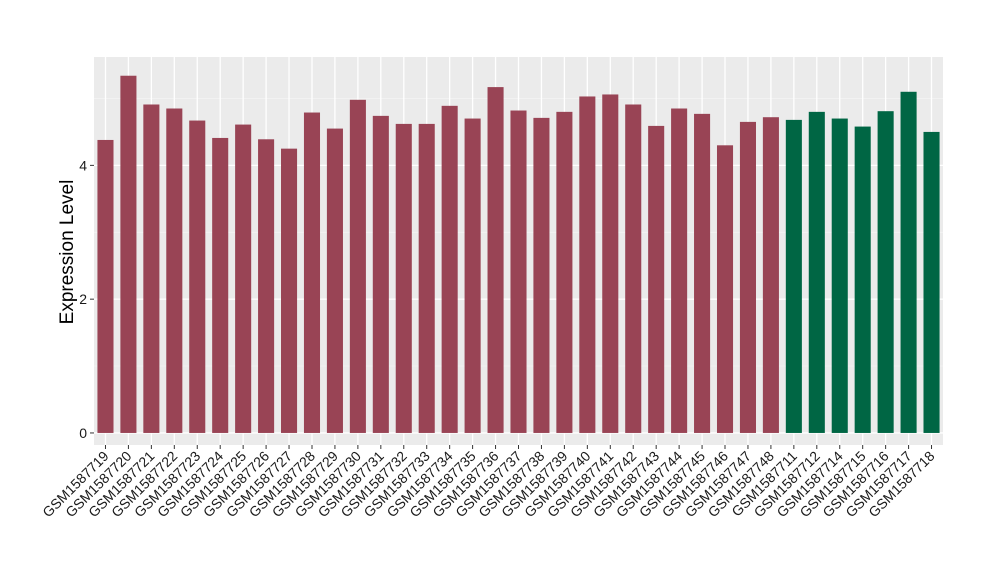 The image size is (1000, 580). What do you see at coordinates (518, 271) in the screenshot?
I see `bar-GSM1587737` at bounding box center [518, 271].